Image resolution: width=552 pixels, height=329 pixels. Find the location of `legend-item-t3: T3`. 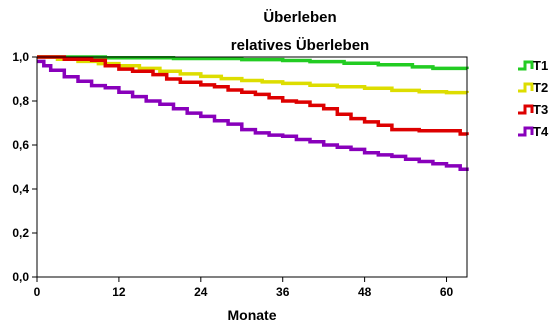

legend-item-t3: T3 is located at coordinates (533, 109).